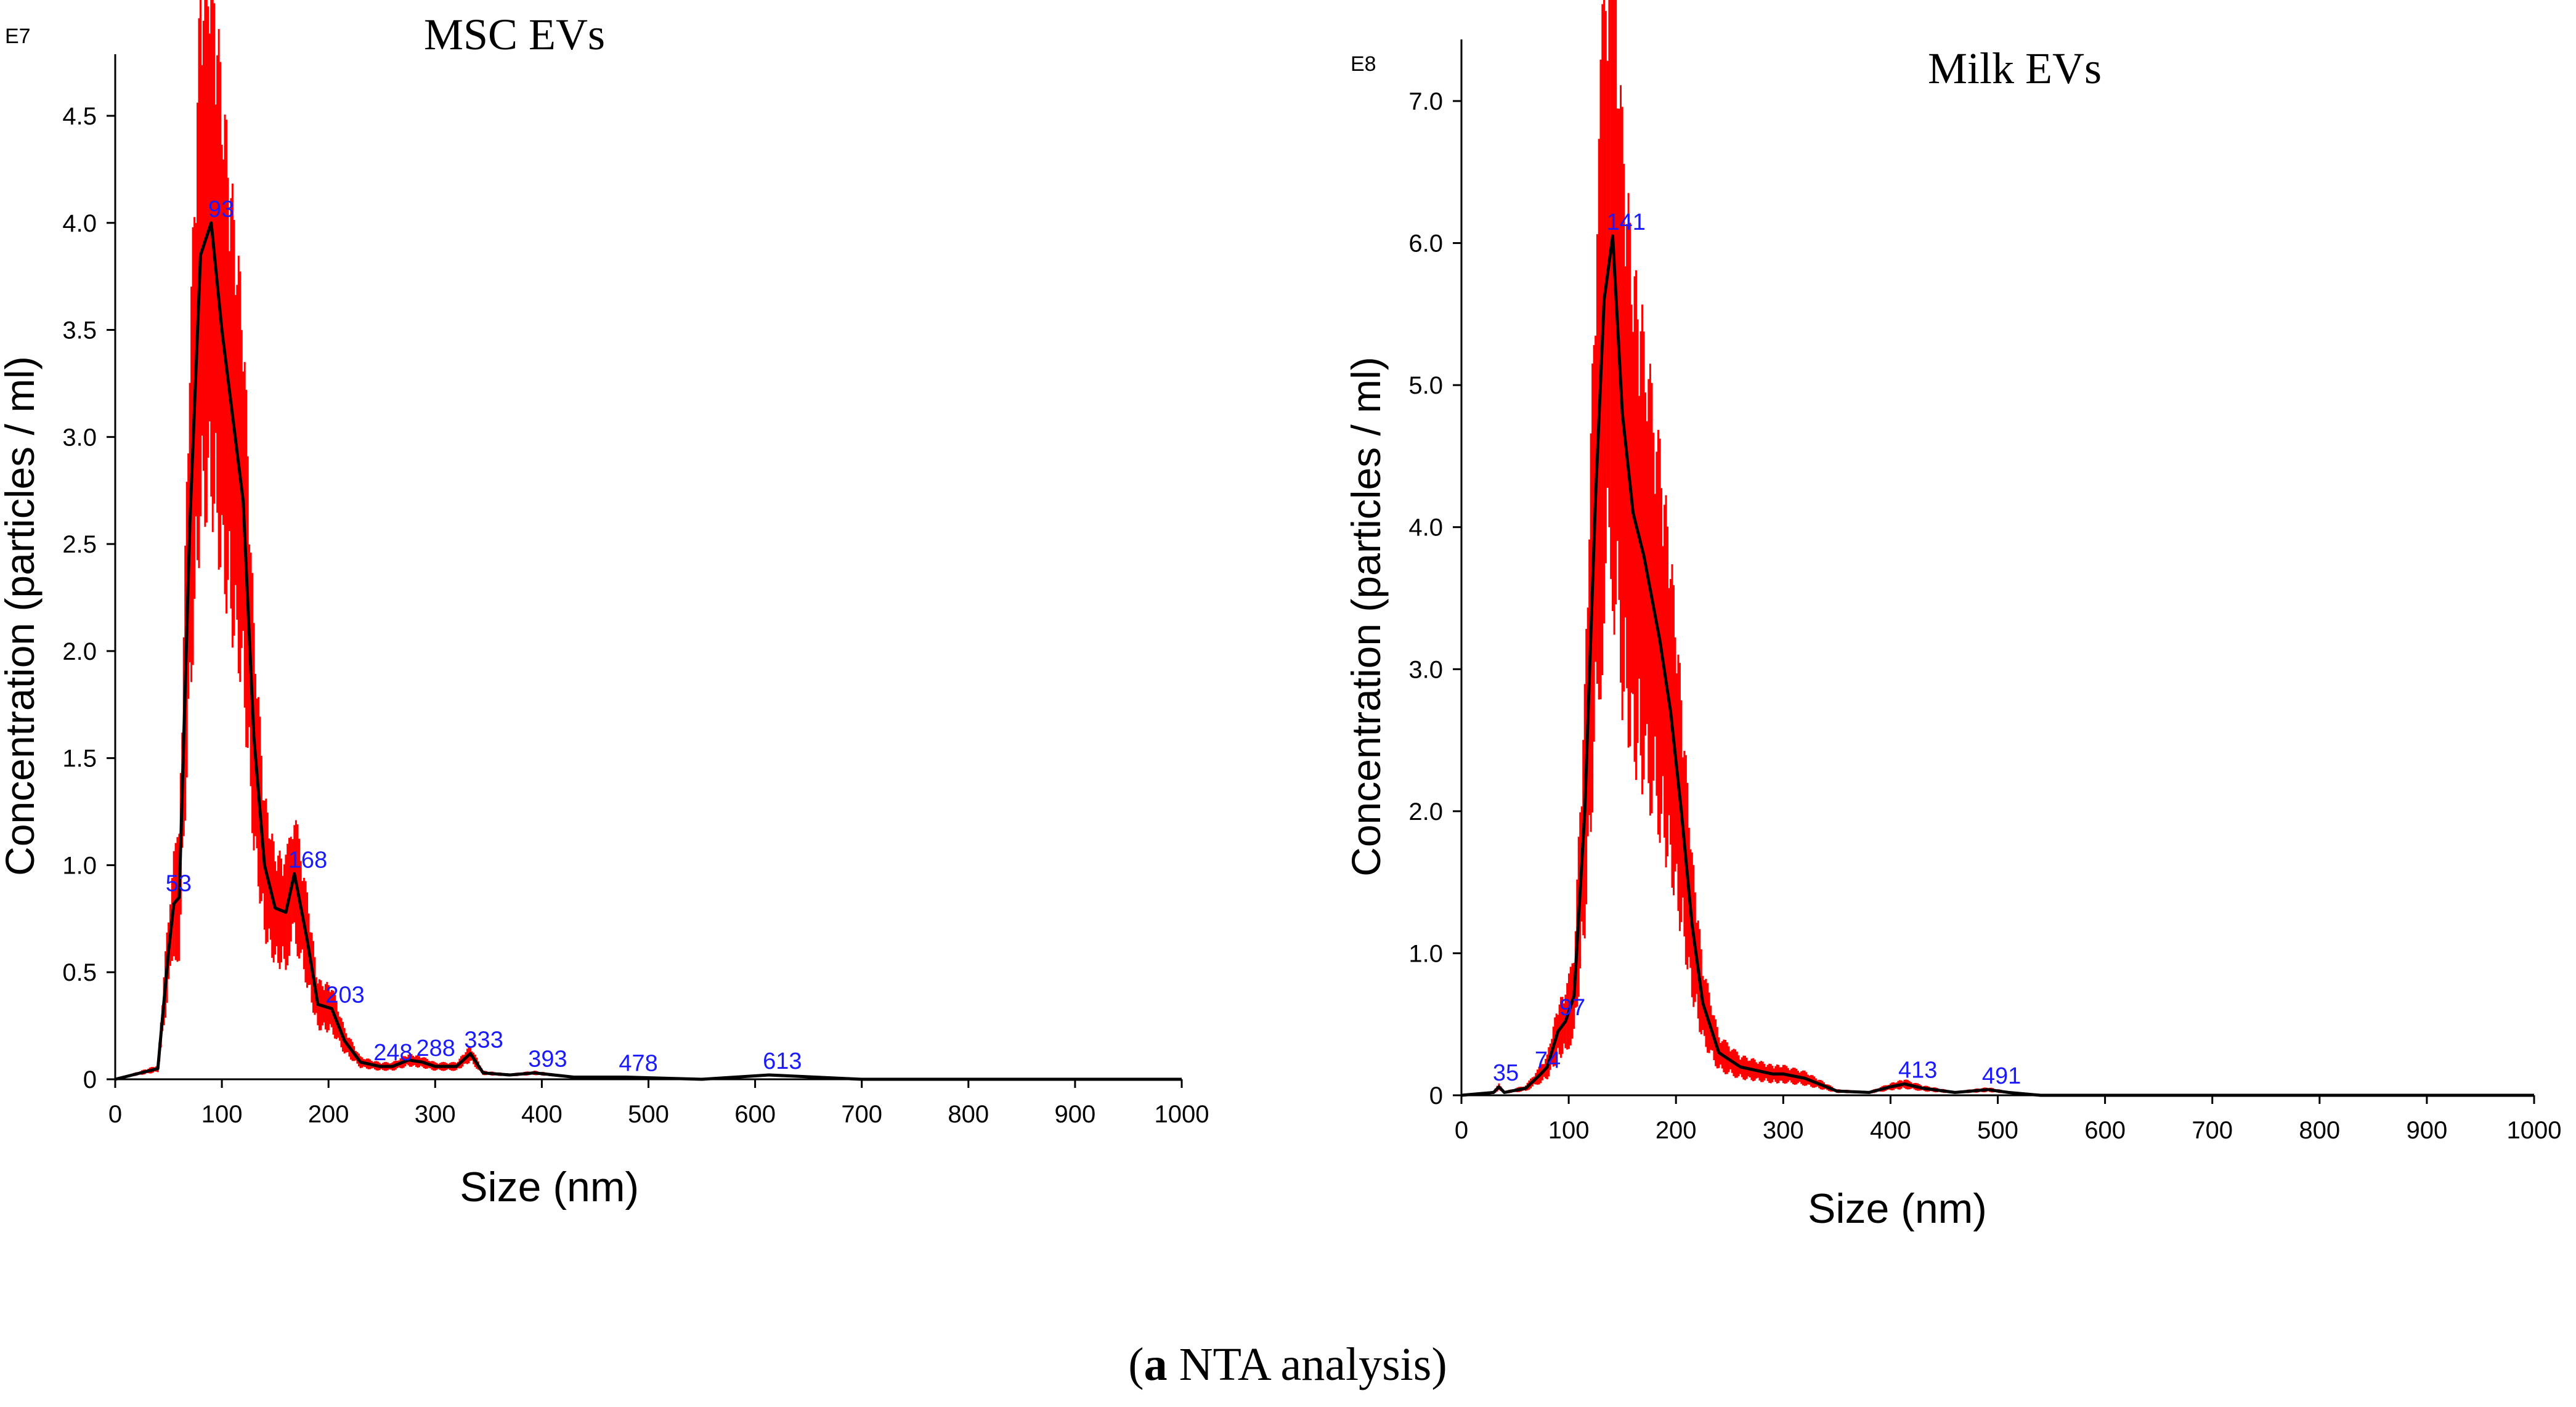 The width and height of the screenshot is (2576, 1407). What do you see at coordinates (1363, 64) in the screenshot?
I see `y-scale-exponent: E8` at bounding box center [1363, 64].